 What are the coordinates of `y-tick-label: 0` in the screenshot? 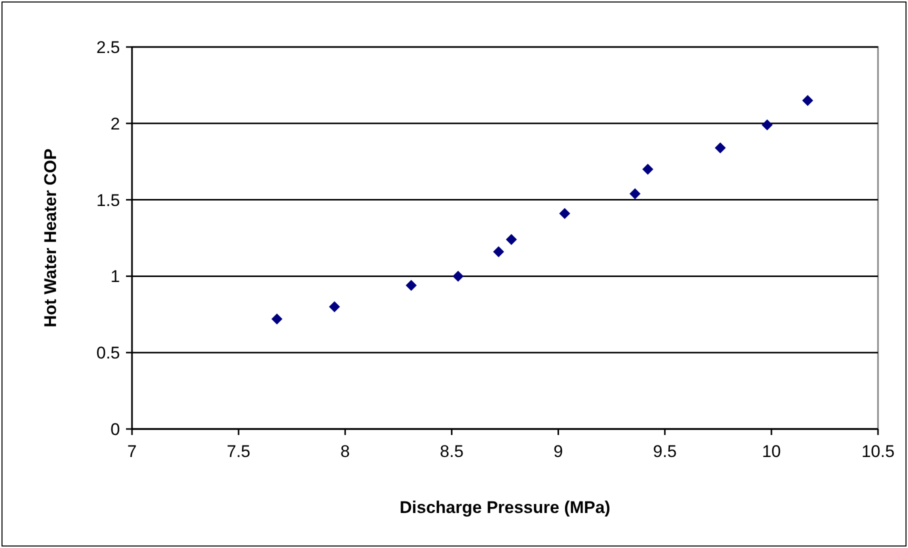 It's located at (115, 429).